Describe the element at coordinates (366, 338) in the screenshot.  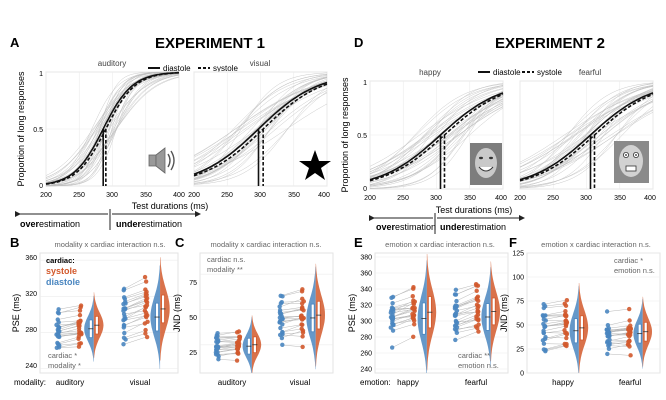
I see `ytick-label: 280` at that location.